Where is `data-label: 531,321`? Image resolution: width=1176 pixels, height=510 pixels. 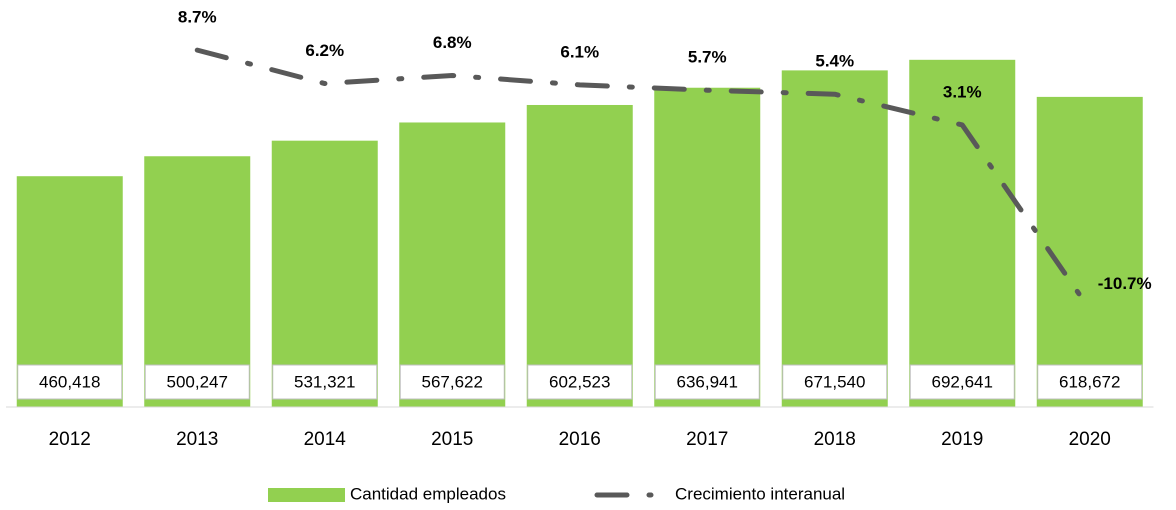 data-label: 531,321 is located at coordinates (324, 381).